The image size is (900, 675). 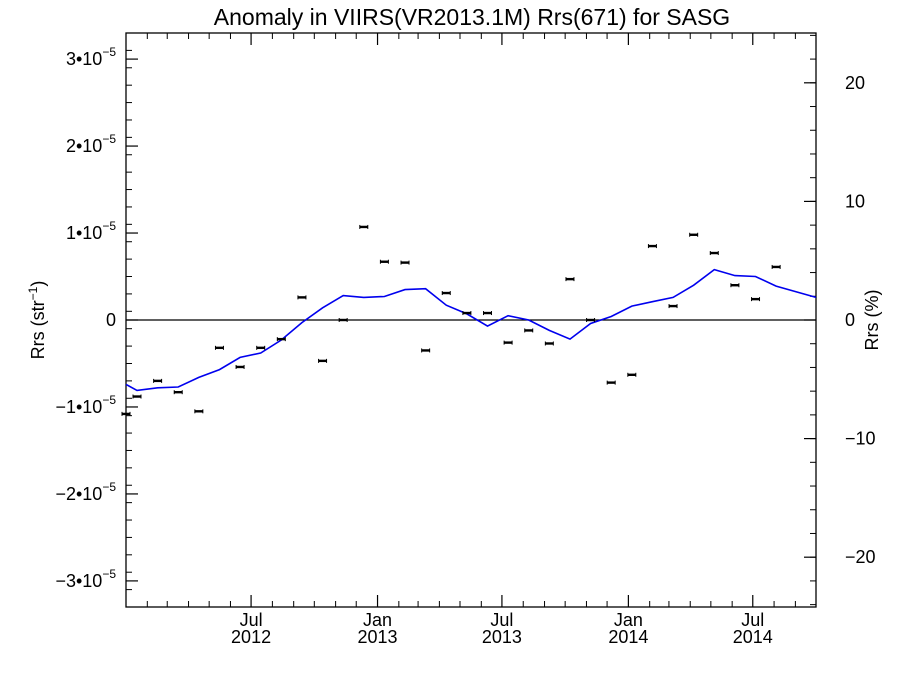 I want to click on y-right-tick-label: 20, so click(x=855, y=83).